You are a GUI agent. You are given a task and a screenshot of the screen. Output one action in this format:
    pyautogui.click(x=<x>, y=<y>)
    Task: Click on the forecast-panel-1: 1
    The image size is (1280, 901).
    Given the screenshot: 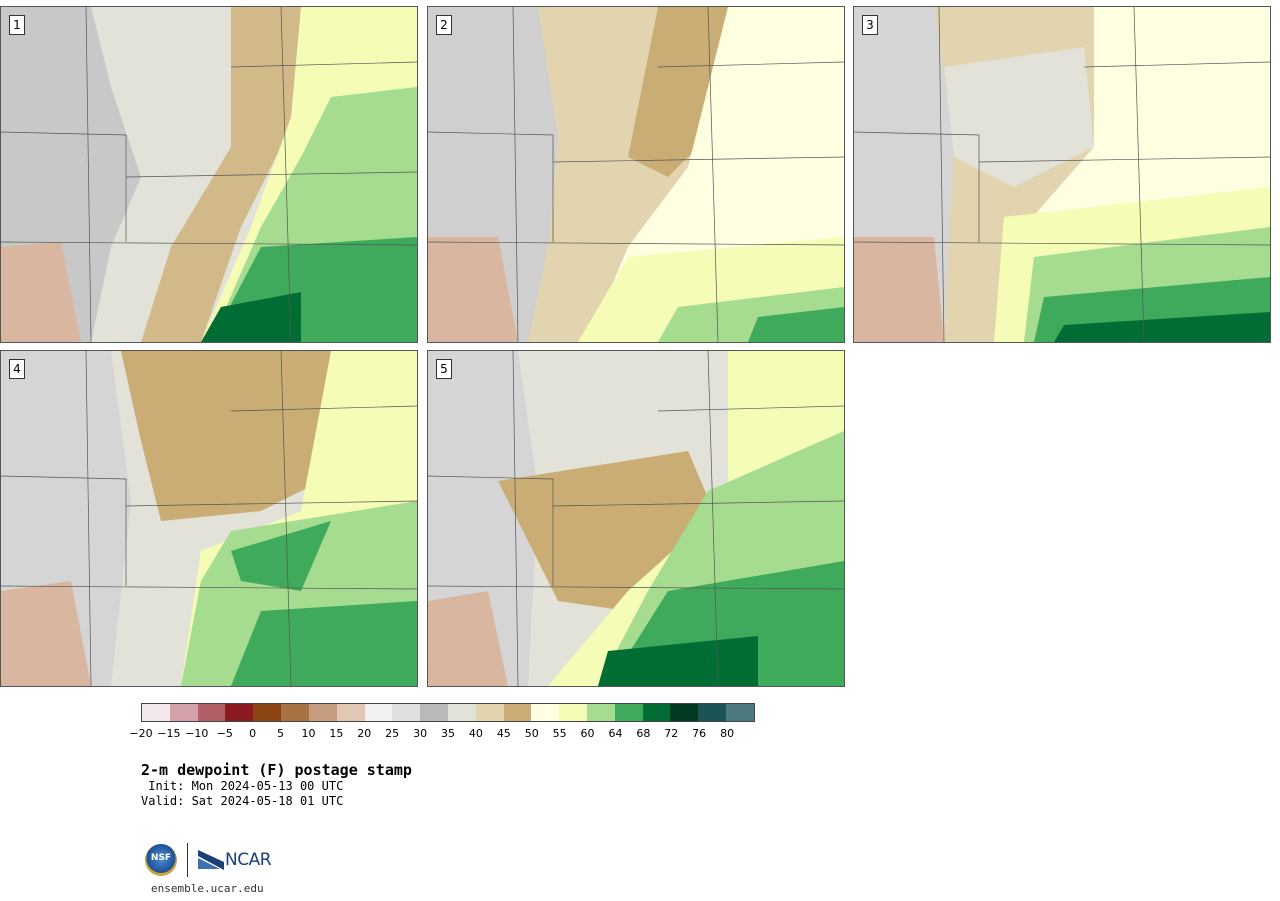 What is the action you would take?
    pyautogui.click(x=209, y=174)
    